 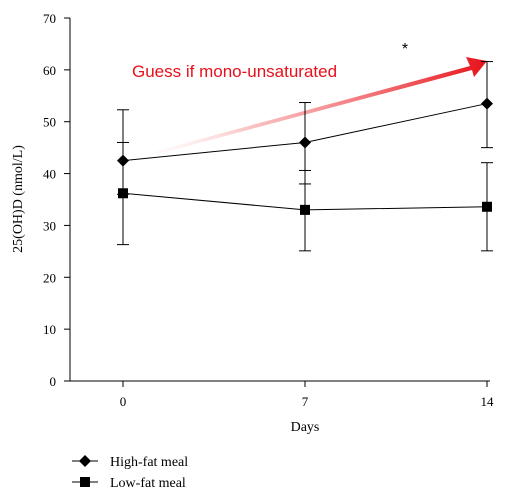 I want to click on y-tick-label: 10, so click(x=49, y=329).